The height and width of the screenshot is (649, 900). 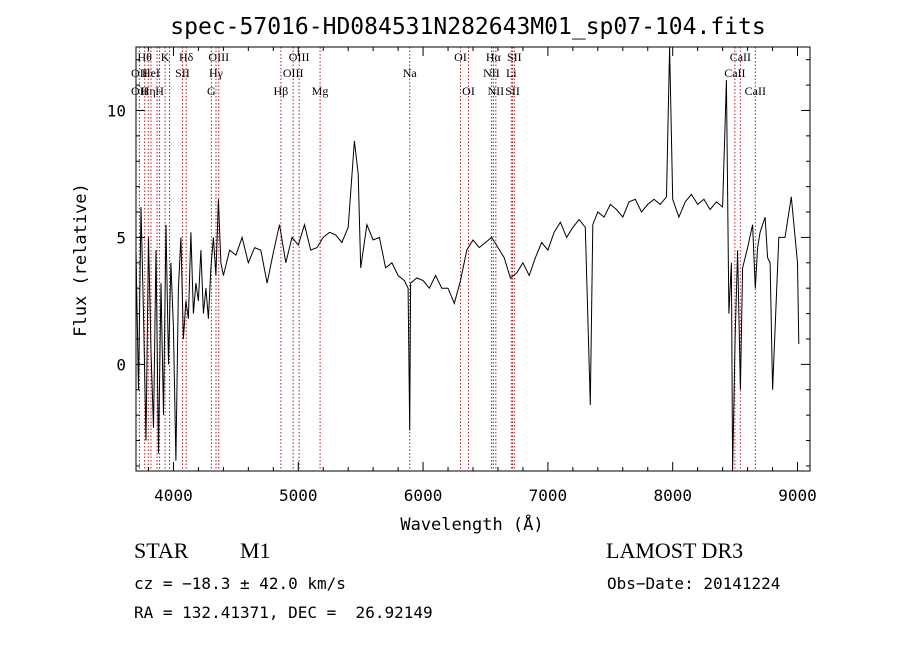 What do you see at coordinates (255, 550) in the screenshot?
I see `object-subclass: M1` at bounding box center [255, 550].